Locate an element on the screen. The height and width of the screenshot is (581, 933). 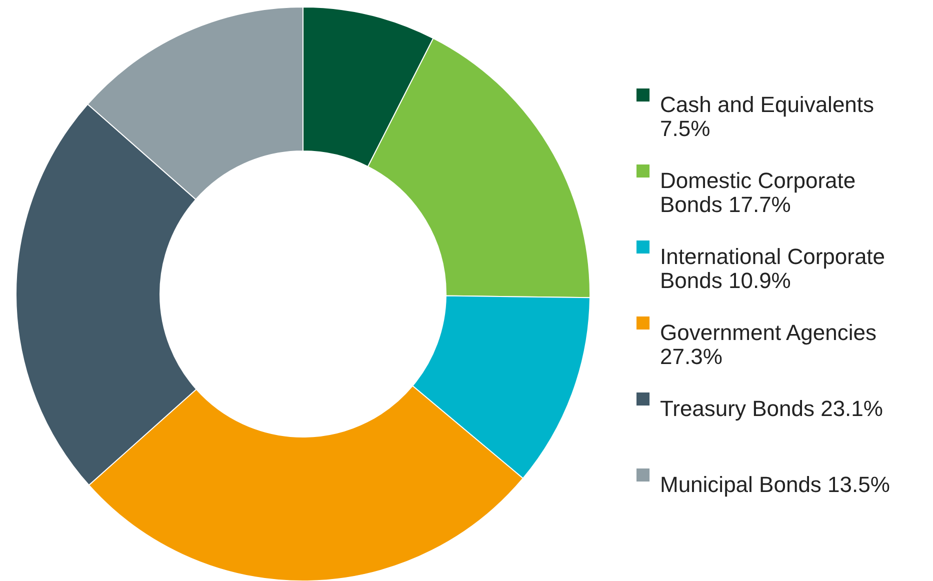
legend-label: Domestic Corporate Bonds 17.7% is located at coordinates (758, 192).